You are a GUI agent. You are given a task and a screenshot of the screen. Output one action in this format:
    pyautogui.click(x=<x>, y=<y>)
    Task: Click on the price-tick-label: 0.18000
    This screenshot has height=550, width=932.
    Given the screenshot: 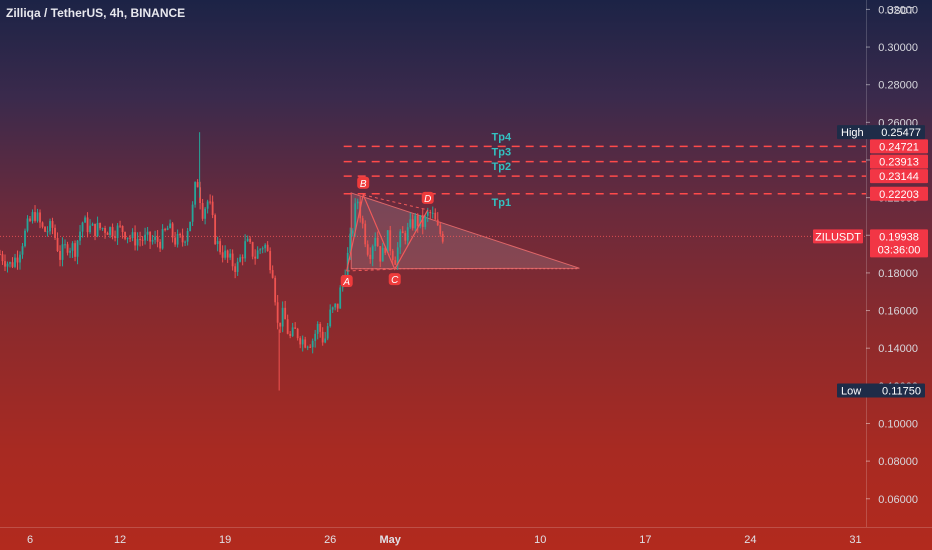 What is the action you would take?
    pyautogui.click(x=898, y=274)
    